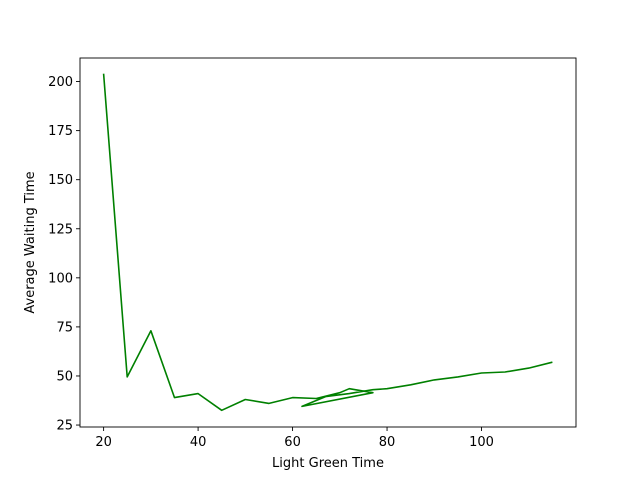 The width and height of the screenshot is (640, 480). What do you see at coordinates (64, 426) in the screenshot?
I see `y-tick-label: 25` at bounding box center [64, 426].